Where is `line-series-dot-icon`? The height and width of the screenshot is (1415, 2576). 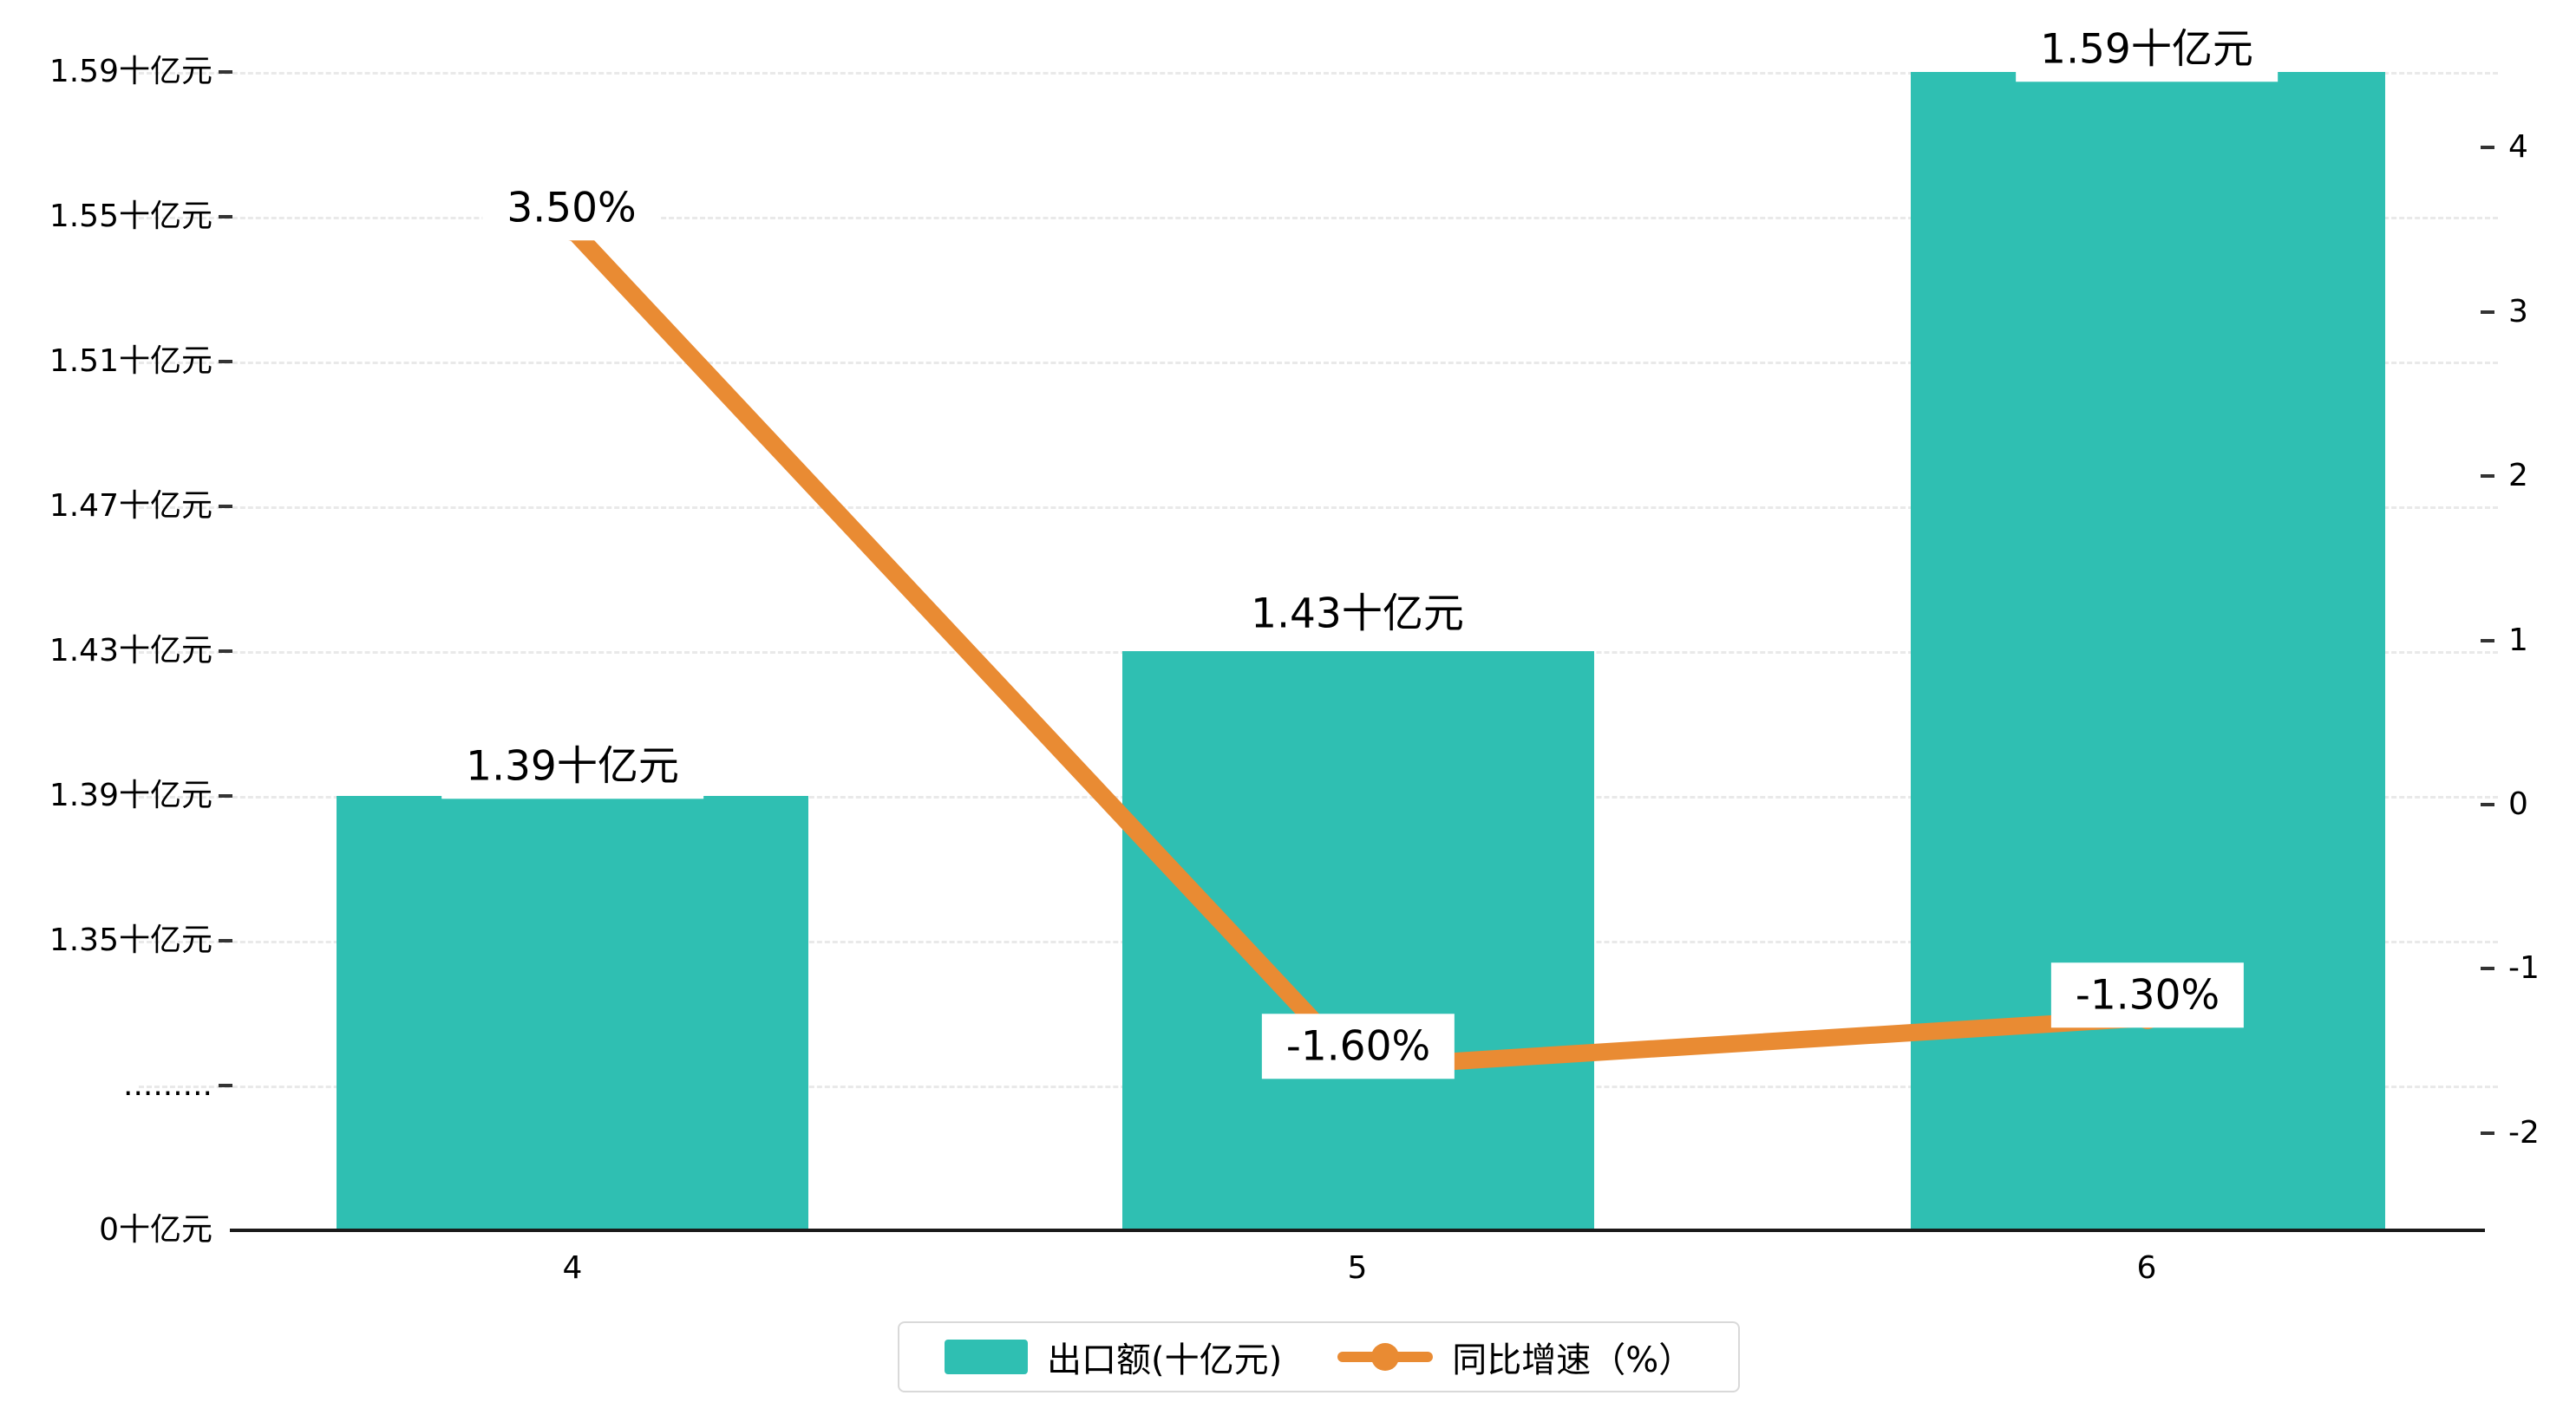
line-series-dot-icon is located at coordinates (1385, 1357).